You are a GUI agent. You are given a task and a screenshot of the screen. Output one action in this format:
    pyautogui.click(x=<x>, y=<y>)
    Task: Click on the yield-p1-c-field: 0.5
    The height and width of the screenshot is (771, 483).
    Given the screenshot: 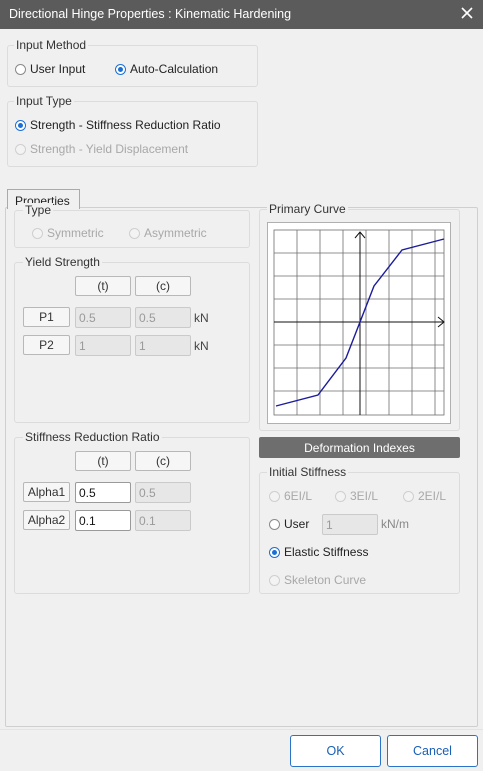 What is the action you would take?
    pyautogui.click(x=163, y=317)
    